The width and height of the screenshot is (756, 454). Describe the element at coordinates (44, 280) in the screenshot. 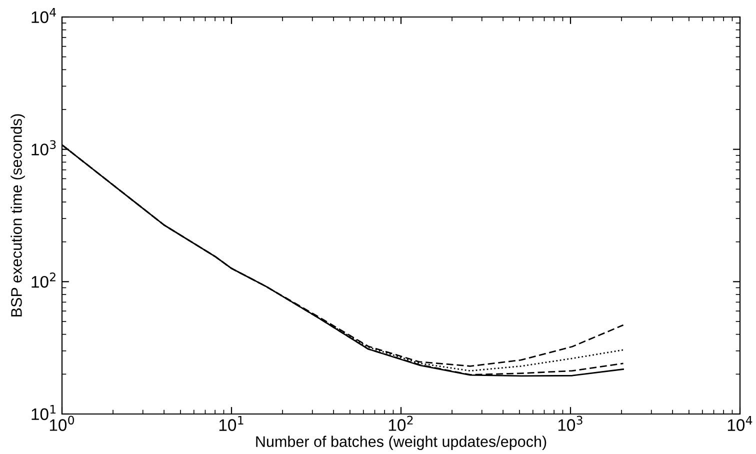

I see `y-tick-label: 10$^{2}$` at that location.